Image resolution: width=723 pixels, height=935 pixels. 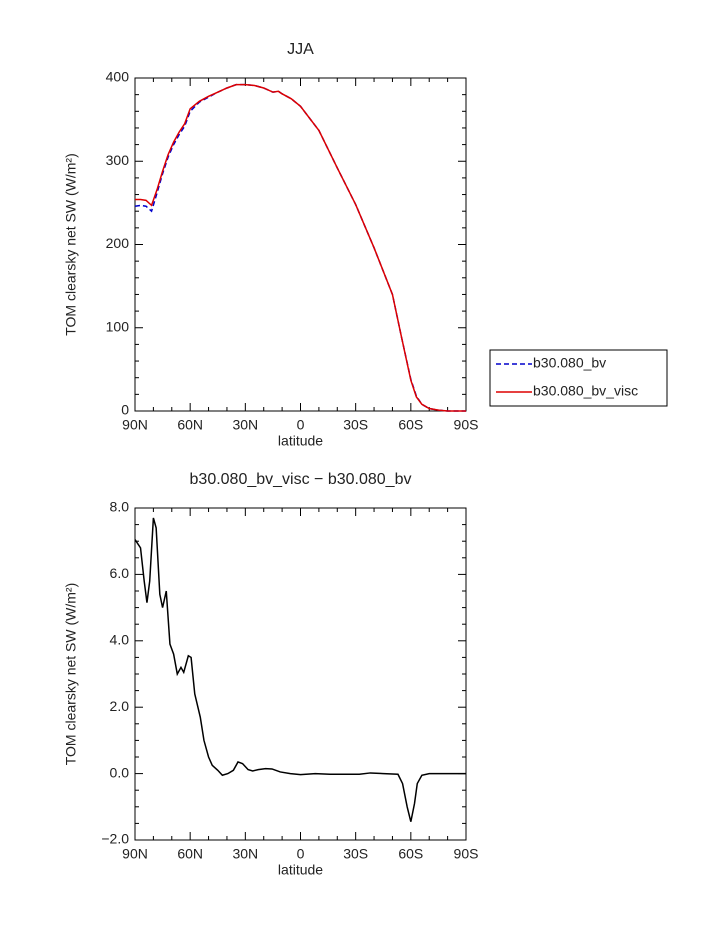 I want to click on data-line, so click(x=300, y=669).